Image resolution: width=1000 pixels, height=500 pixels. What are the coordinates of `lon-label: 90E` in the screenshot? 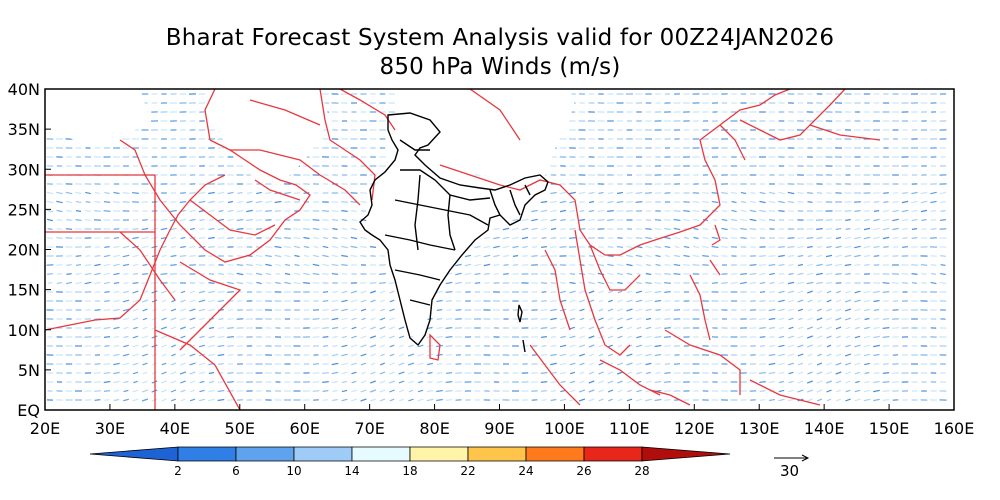 It's located at (499, 428).